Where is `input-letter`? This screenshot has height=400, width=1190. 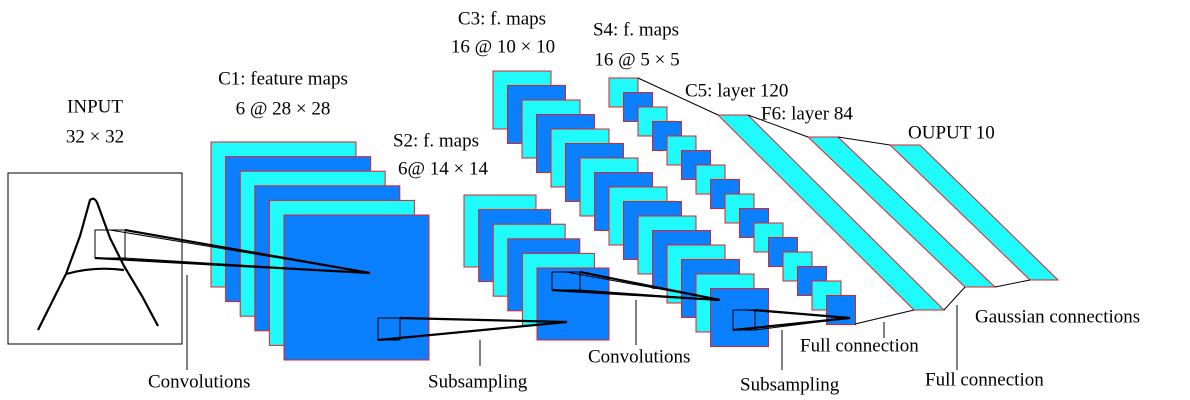 input-letter is located at coordinates (98, 264).